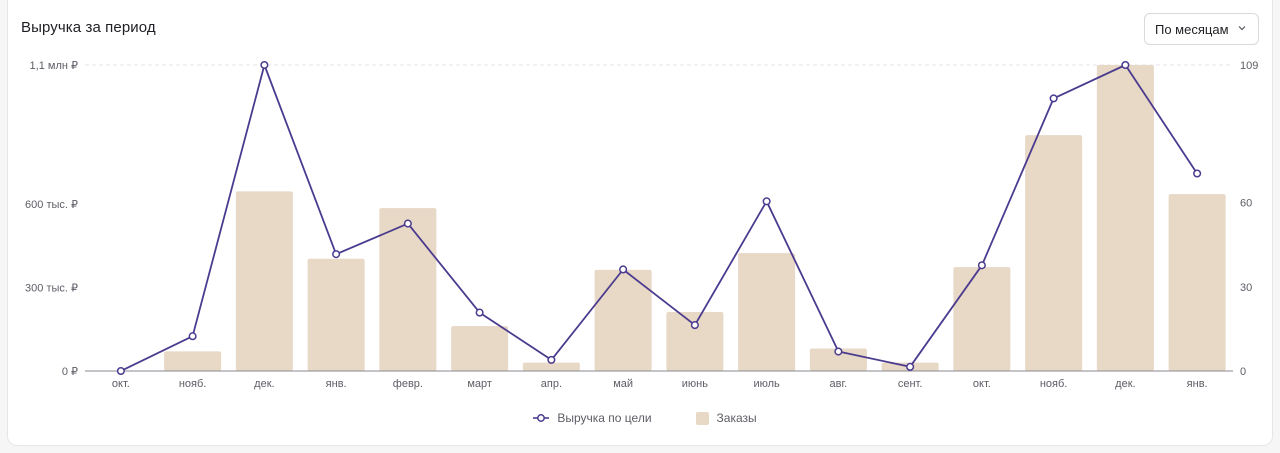  Describe the element at coordinates (838, 351) in the screenshot. I see `point-revenue-авг.` at that location.